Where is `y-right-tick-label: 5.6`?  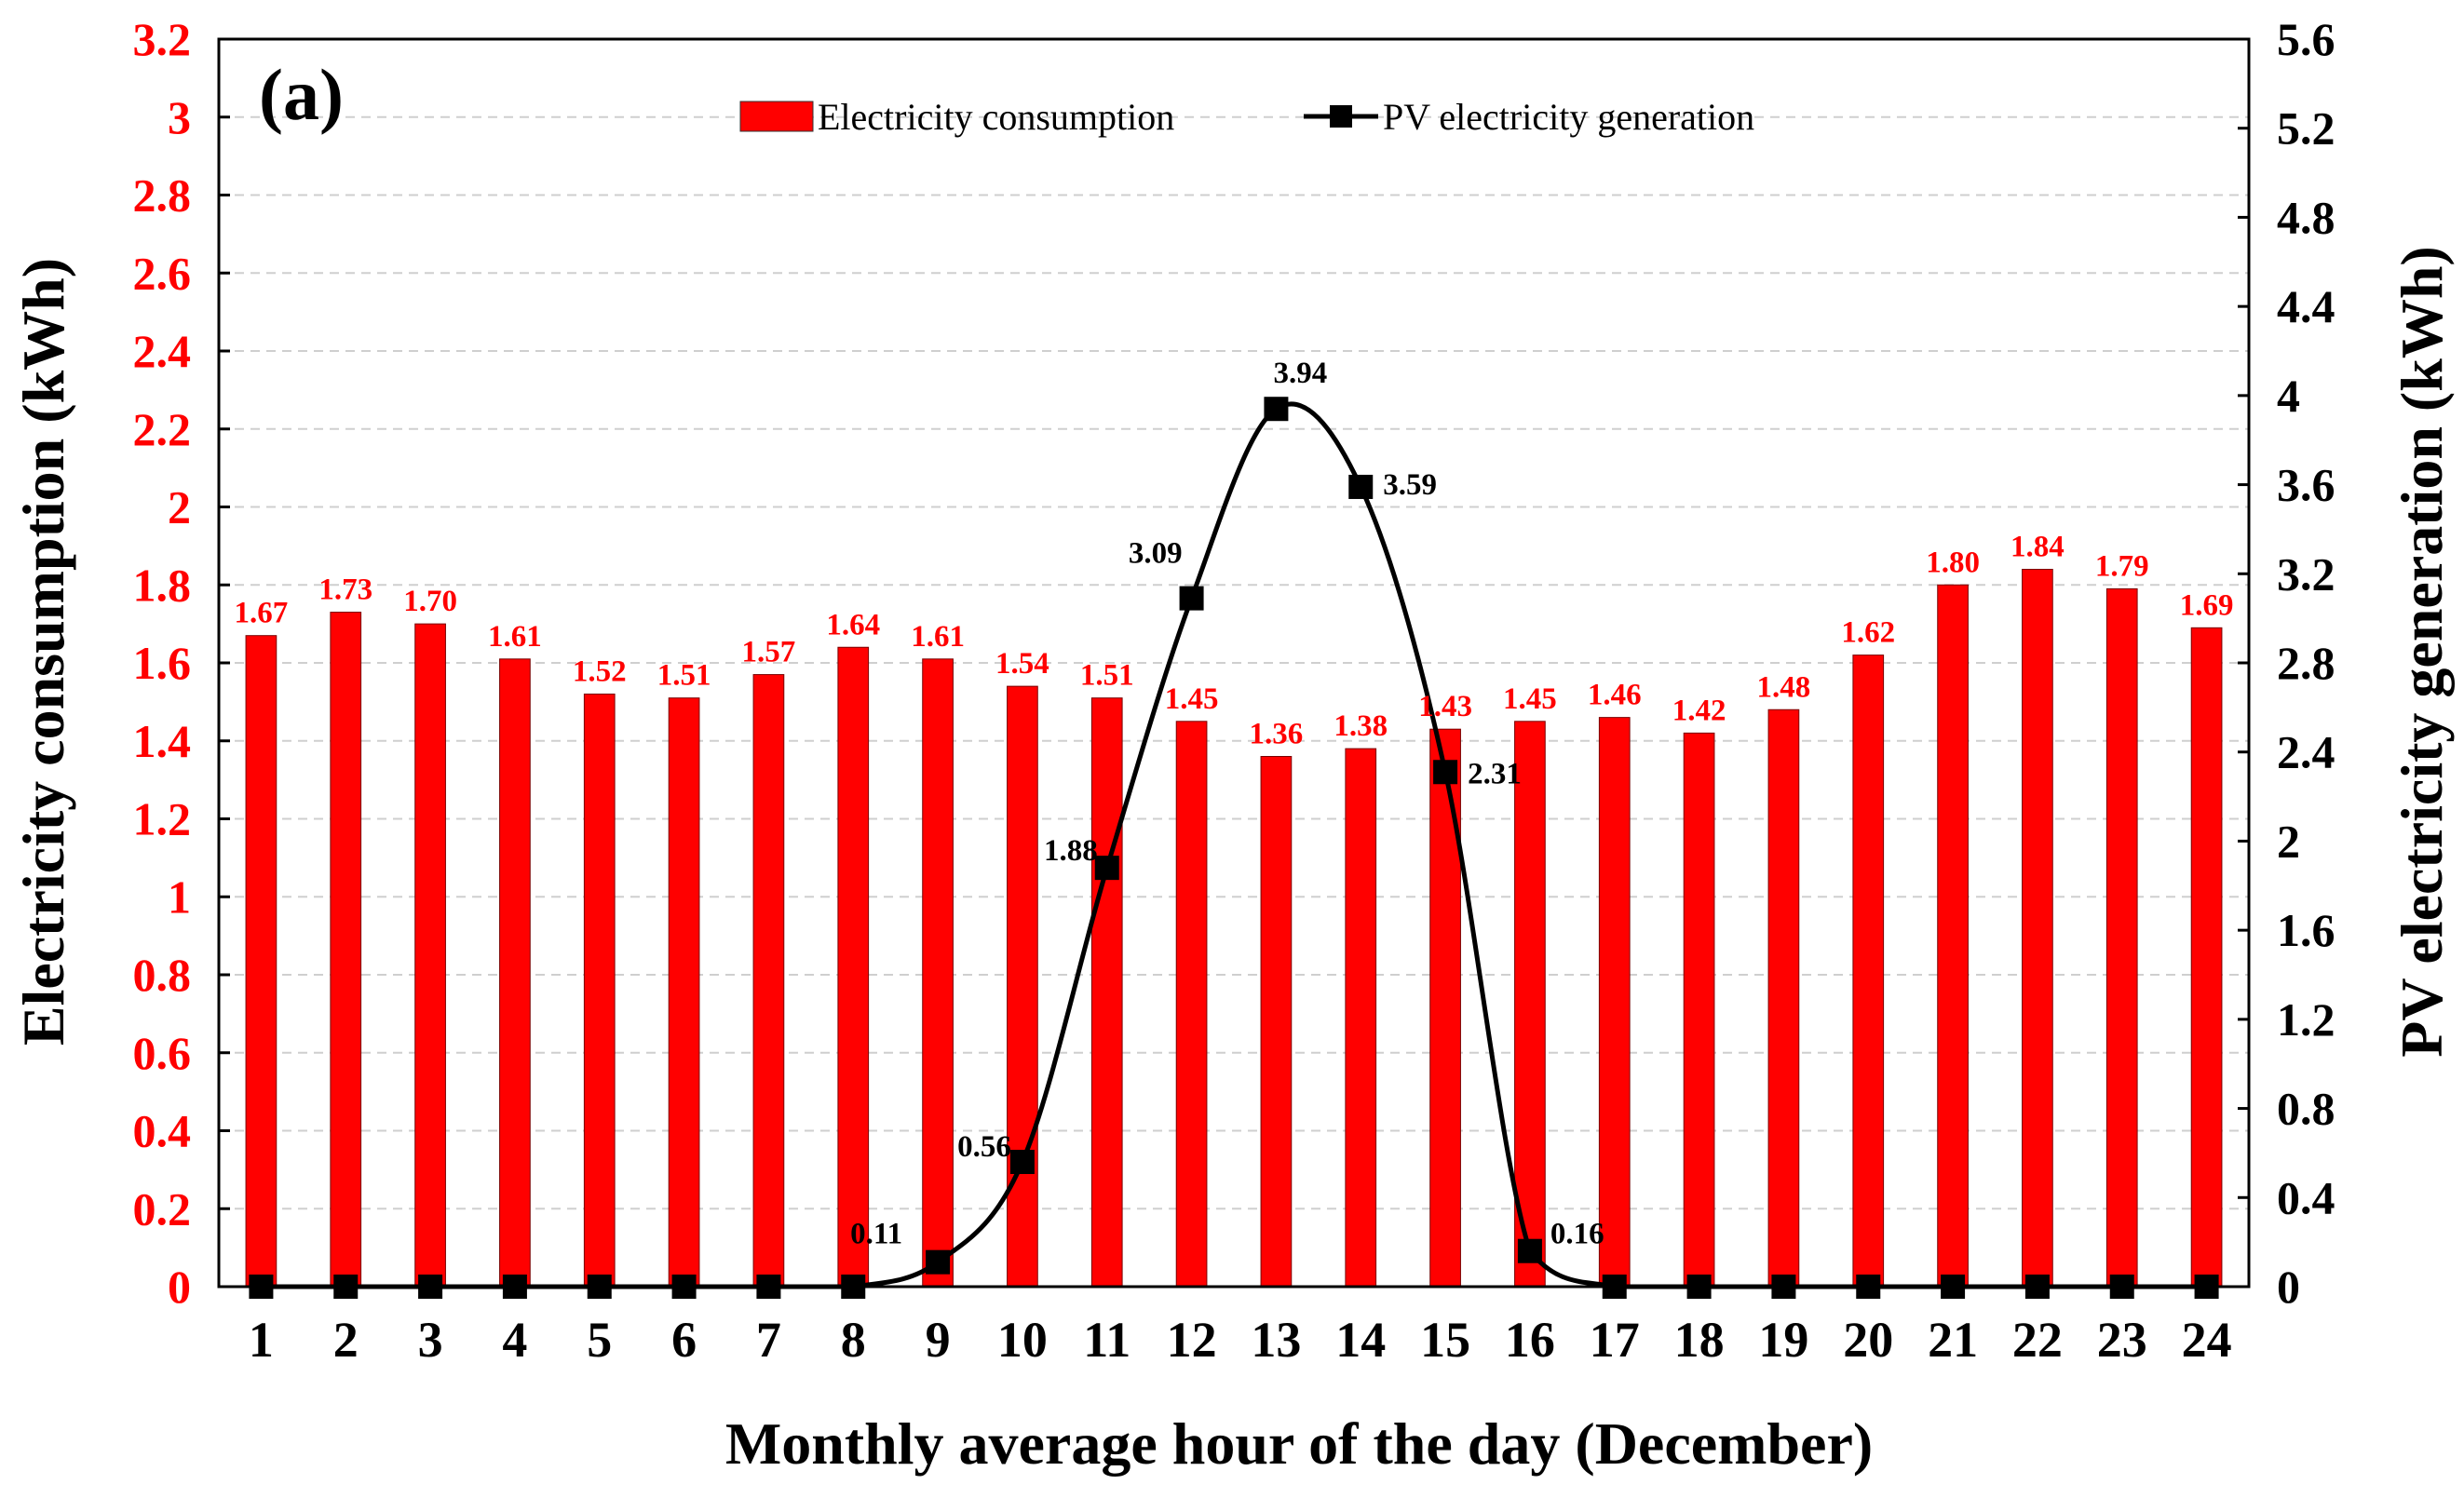
y-right-tick-label: 5.6 is located at coordinates (2306, 39).